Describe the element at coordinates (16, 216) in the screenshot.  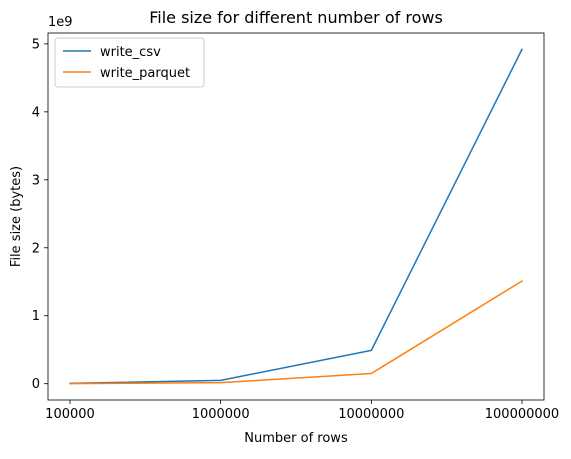
I see `y-axis-title: File size (bytes)` at that location.